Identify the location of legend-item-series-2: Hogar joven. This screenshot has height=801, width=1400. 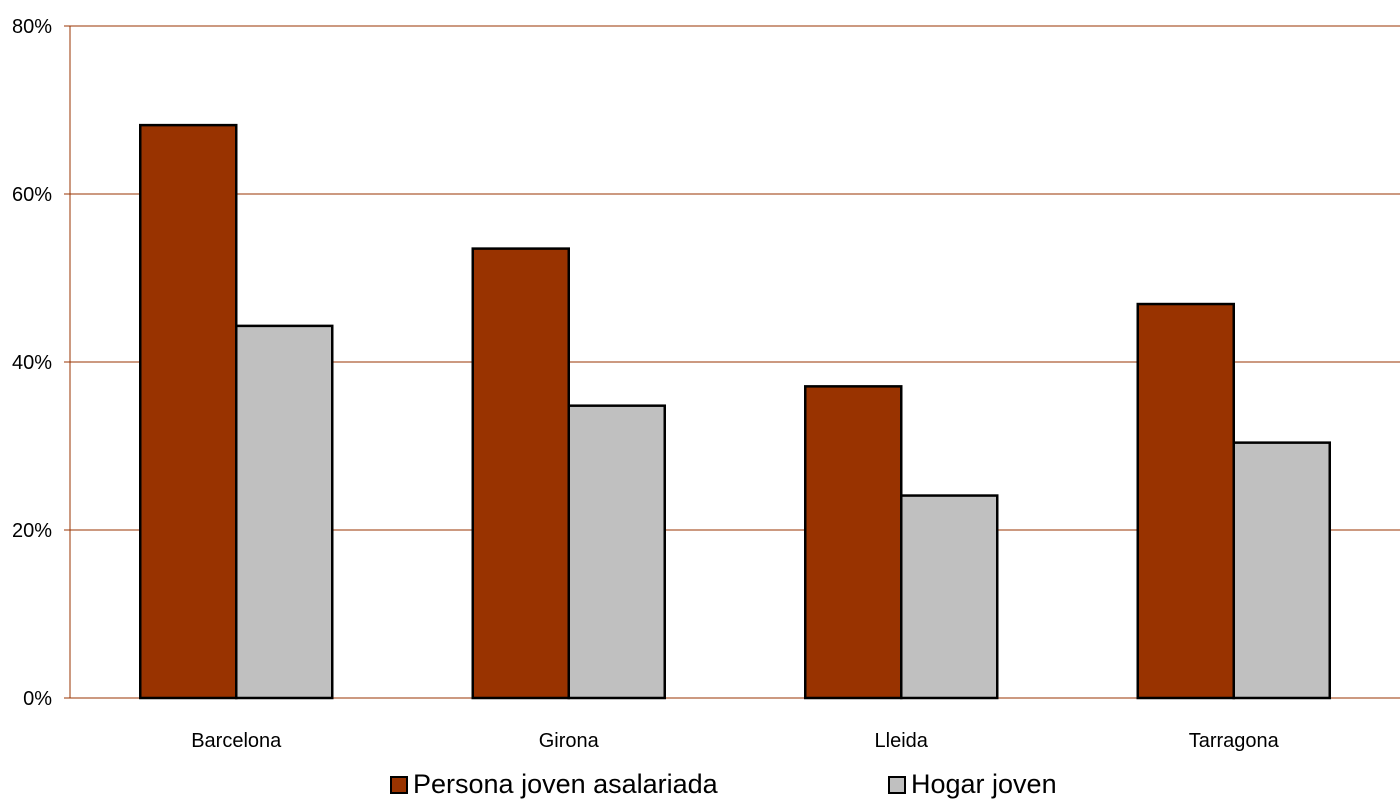
(972, 784).